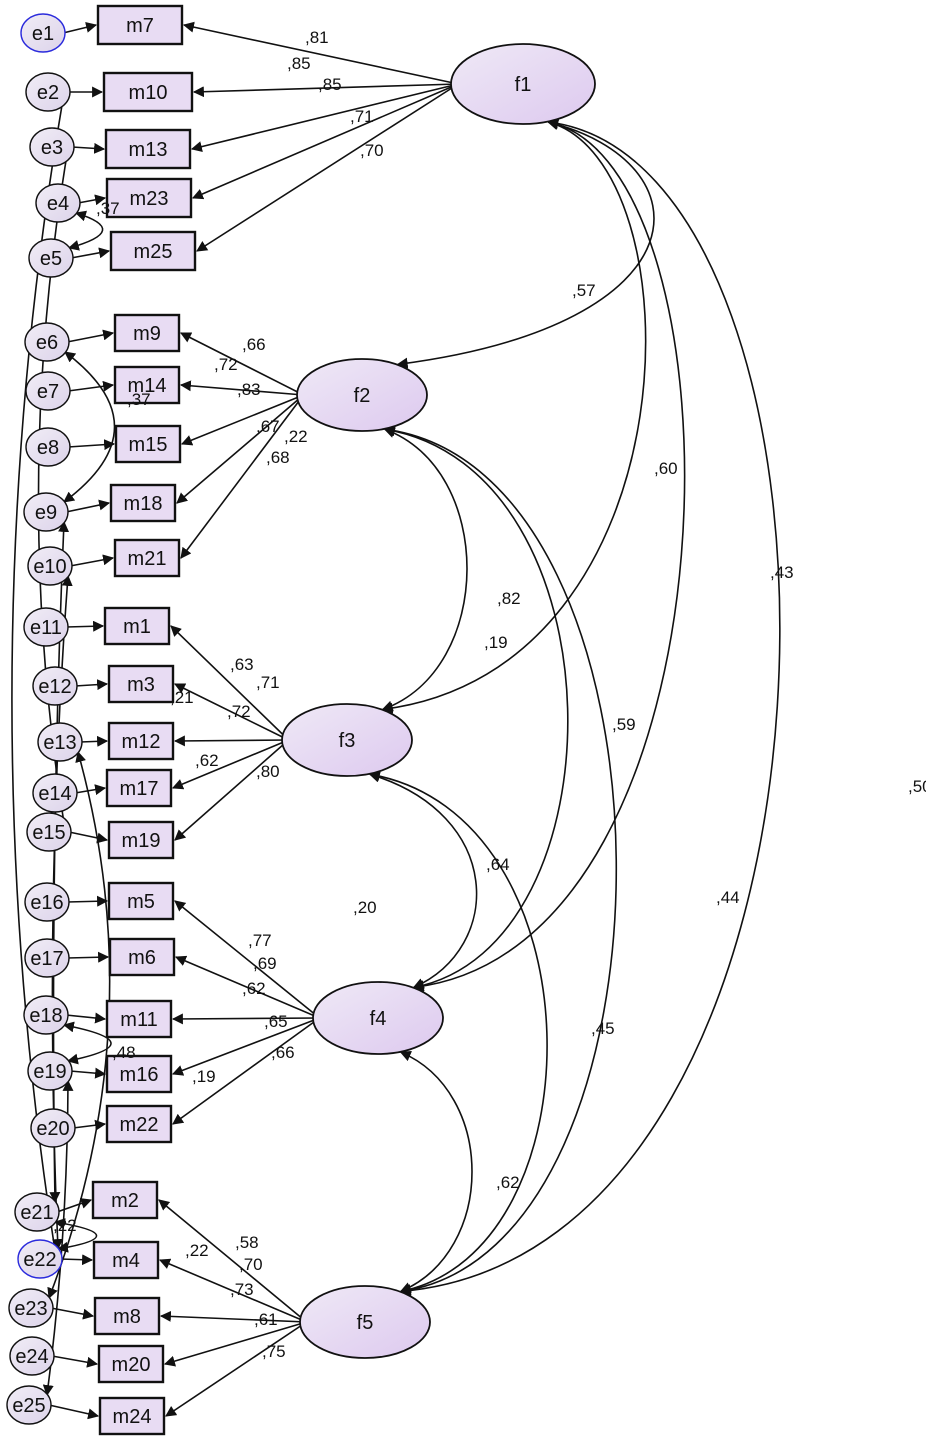 The width and height of the screenshot is (926, 1439). I want to click on indicator-label-m19: m19, so click(141, 841).